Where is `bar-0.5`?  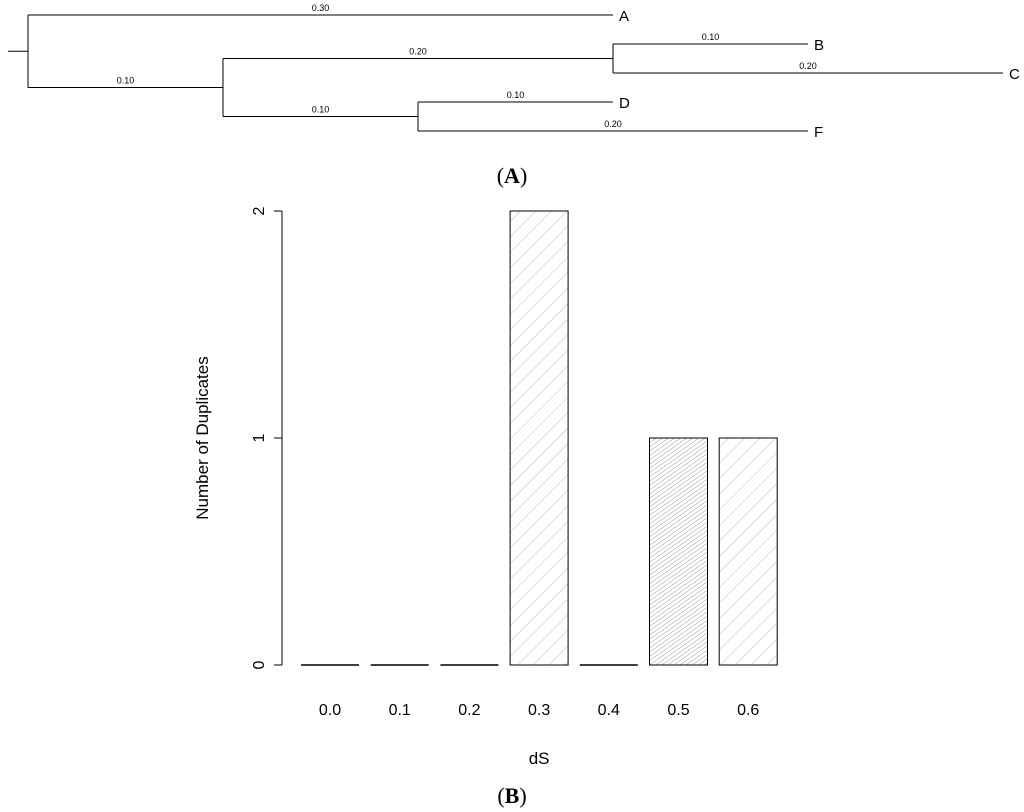
bar-0.5 is located at coordinates (678, 551).